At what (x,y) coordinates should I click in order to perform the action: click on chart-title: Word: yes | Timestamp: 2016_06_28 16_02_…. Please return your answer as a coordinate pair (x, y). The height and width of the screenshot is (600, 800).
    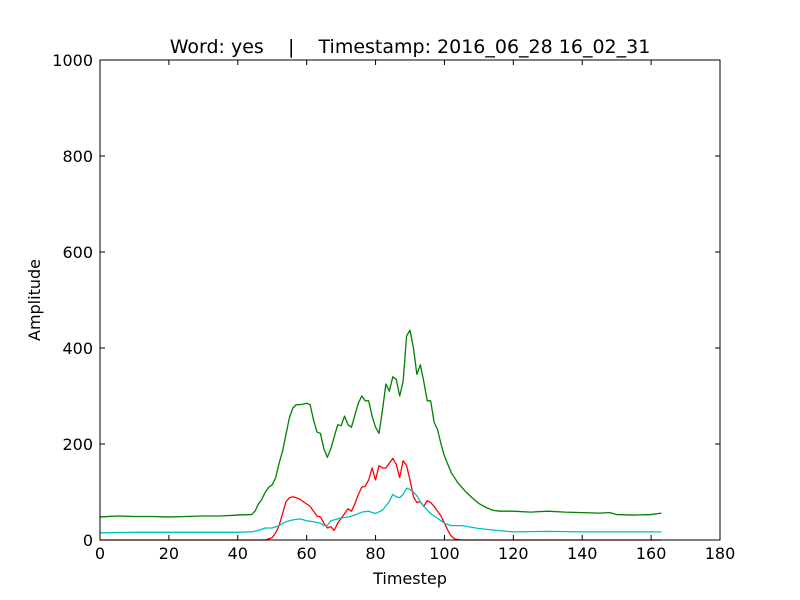
    Looking at the image, I should click on (410, 47).